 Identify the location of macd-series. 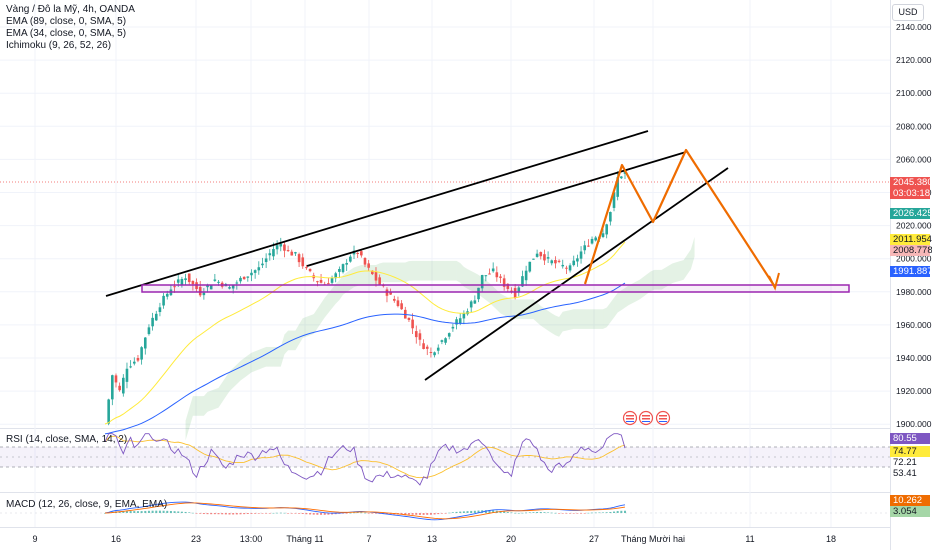
(365, 511).